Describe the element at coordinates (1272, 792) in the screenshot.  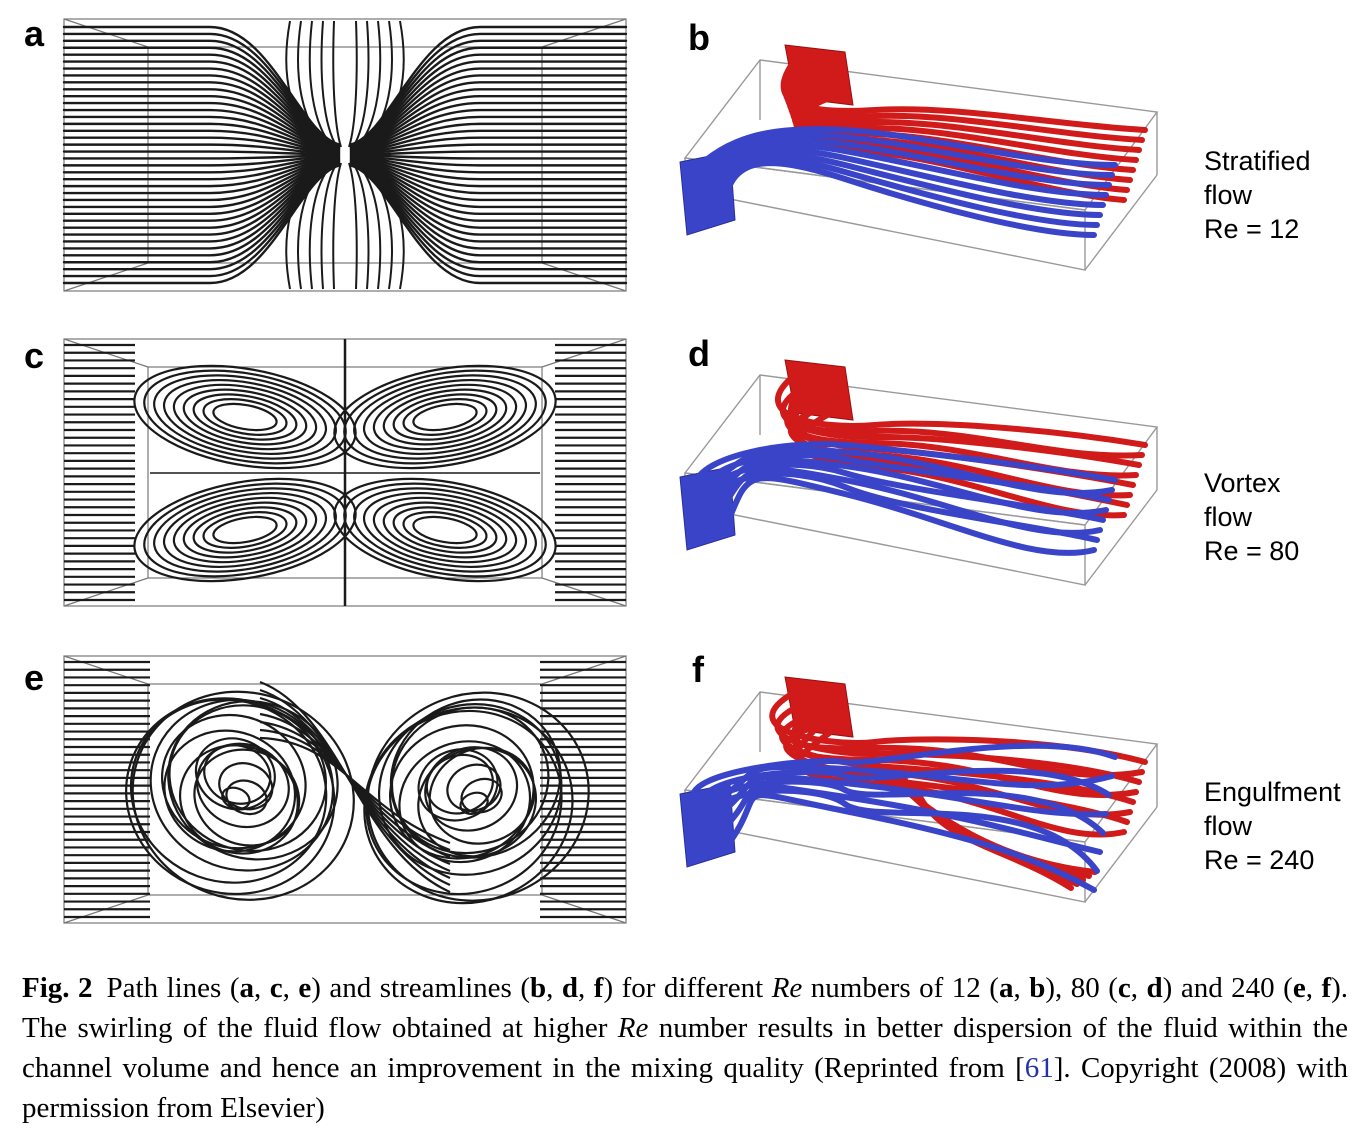
I see `flow-label-line: Engulfment` at that location.